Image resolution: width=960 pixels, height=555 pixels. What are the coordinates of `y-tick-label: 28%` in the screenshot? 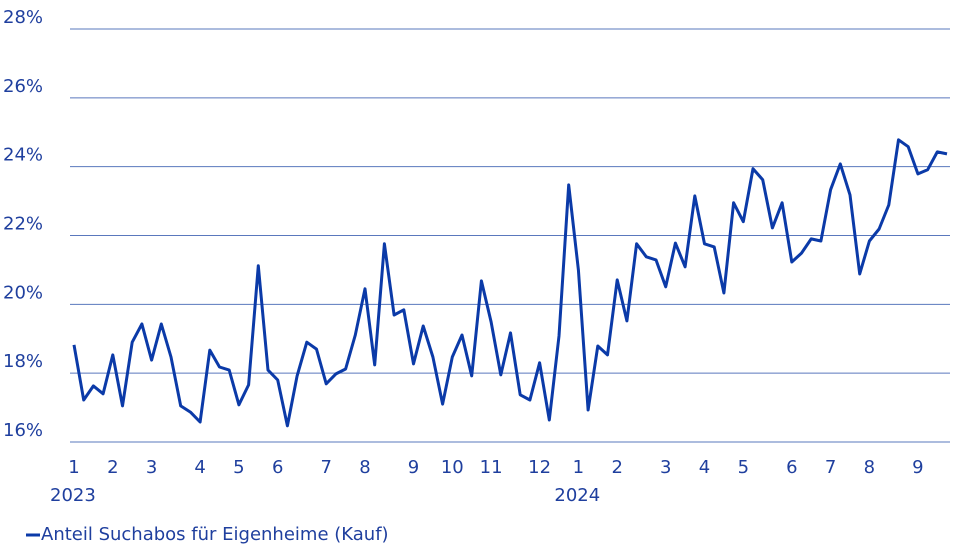 It's located at (23, 17).